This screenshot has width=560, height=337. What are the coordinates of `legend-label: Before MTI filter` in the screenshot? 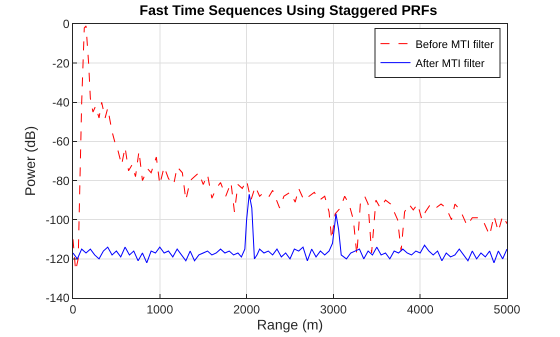 It's located at (454, 44).